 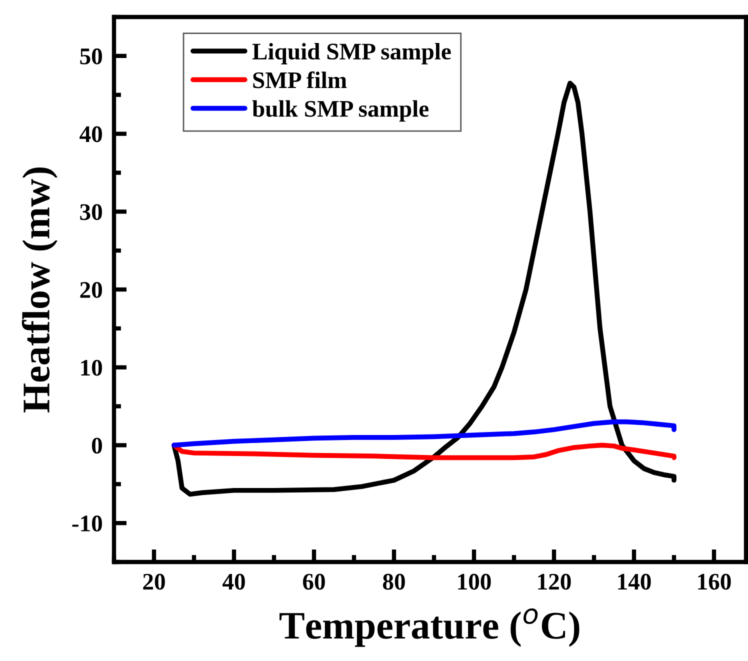 I want to click on y-tick-label: 0, so click(x=97, y=446).